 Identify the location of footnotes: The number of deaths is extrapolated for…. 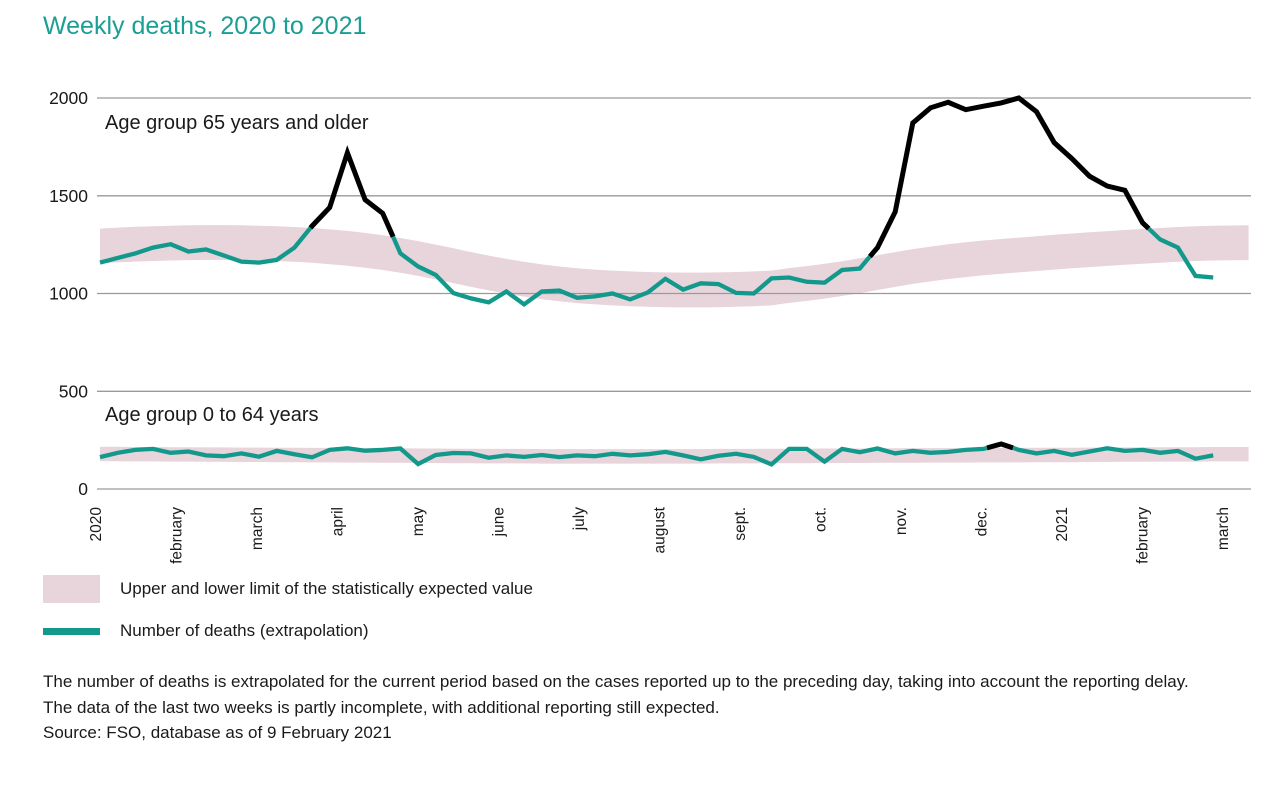
(616, 707).